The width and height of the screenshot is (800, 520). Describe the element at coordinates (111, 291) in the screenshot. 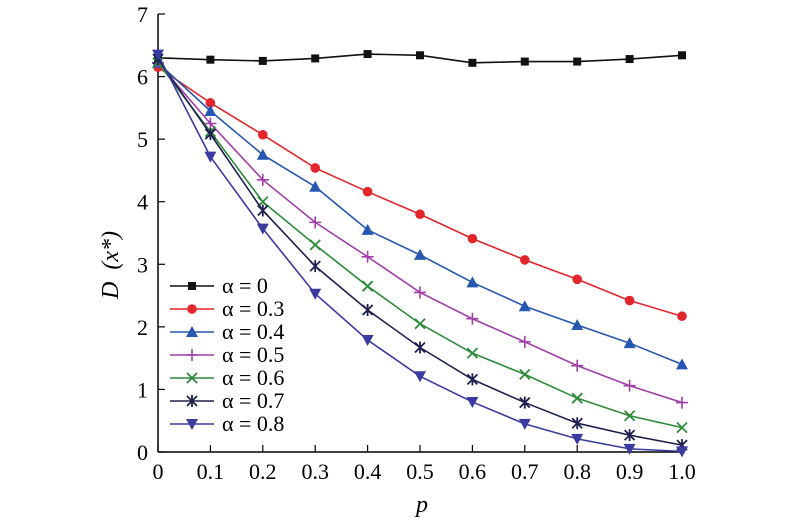

I see `y-axis-title-main: D` at that location.